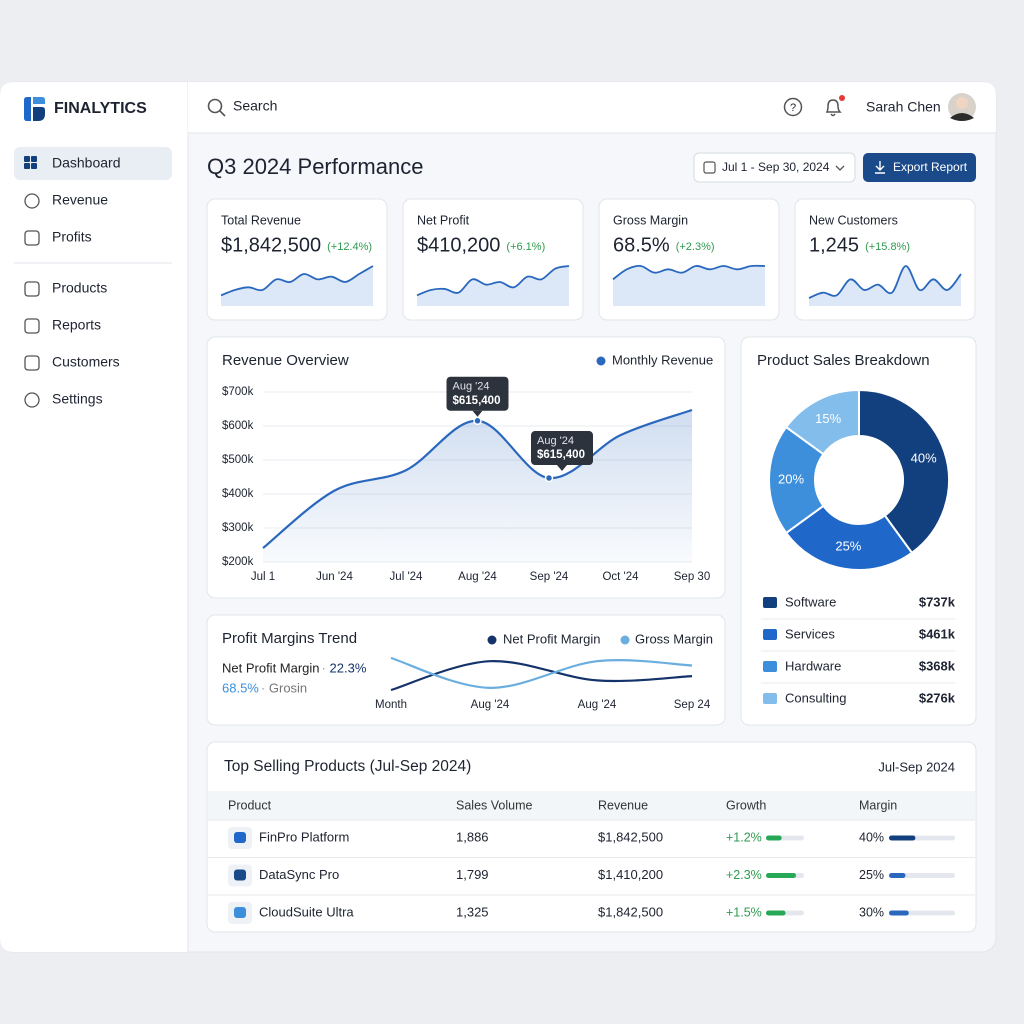  What do you see at coordinates (849, 537) in the screenshot?
I see `donut-slice` at bounding box center [849, 537].